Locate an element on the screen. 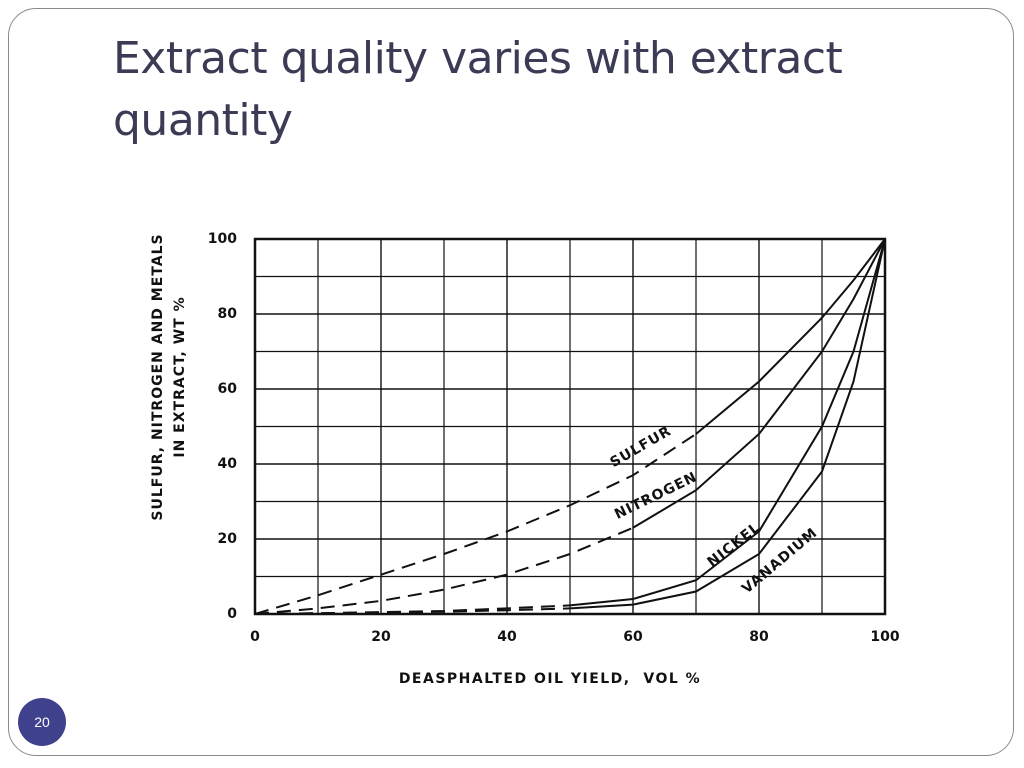 Image resolution: width=1024 pixels, height=768 pixels. y-tick-label: 40 is located at coordinates (228, 464).